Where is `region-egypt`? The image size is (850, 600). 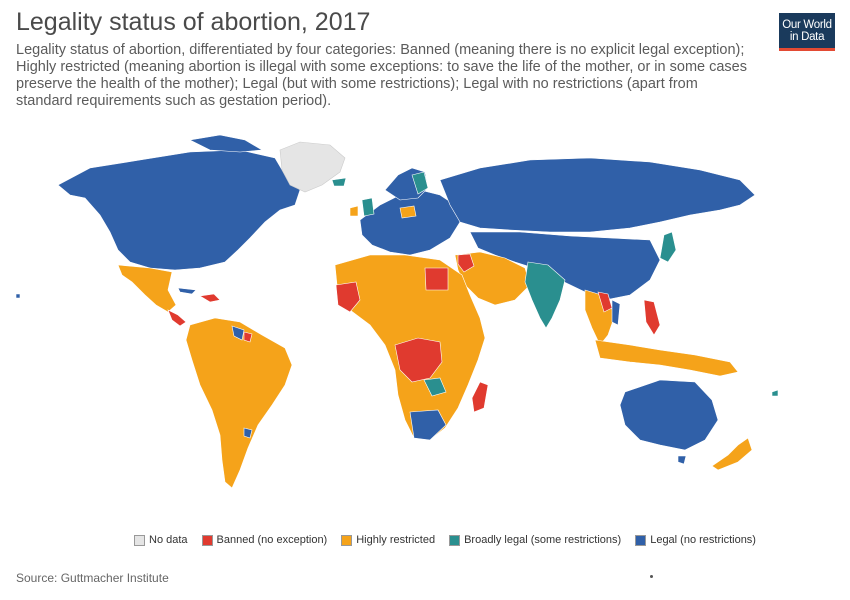 region-egypt is located at coordinates (436, 279).